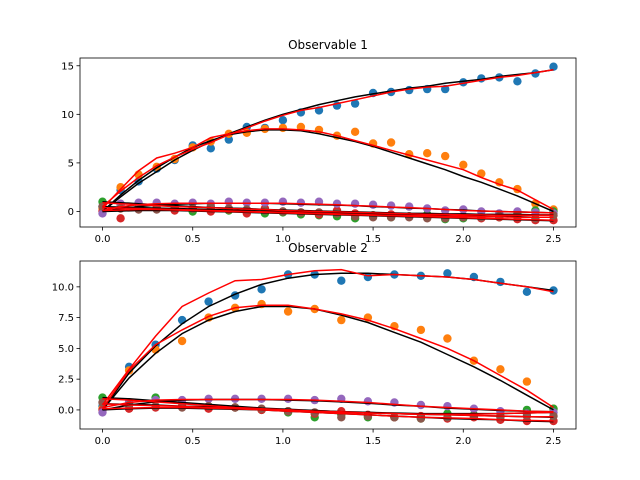 The width and height of the screenshot is (640, 480). What do you see at coordinates (71, 163) in the screenshot?
I see `y-tick-label: 5` at bounding box center [71, 163].